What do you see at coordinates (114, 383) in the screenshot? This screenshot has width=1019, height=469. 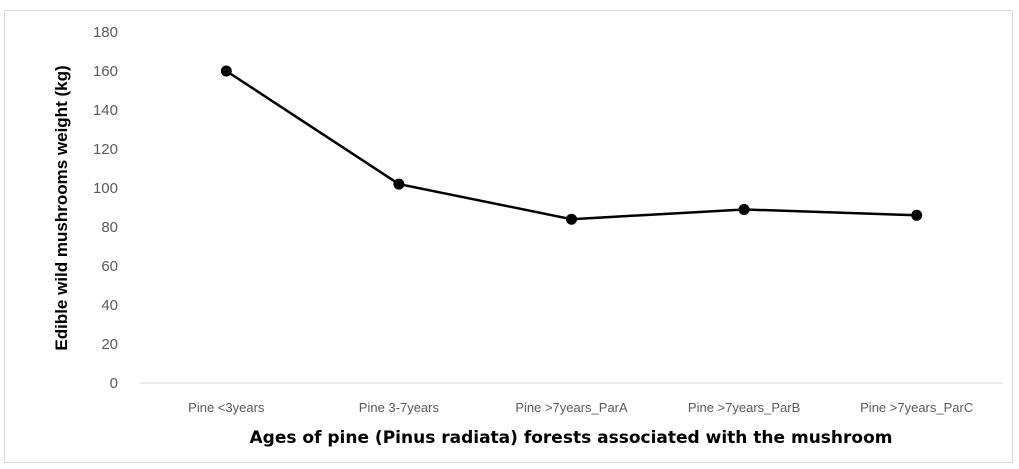 I see `y-tick-label: 0` at bounding box center [114, 383].